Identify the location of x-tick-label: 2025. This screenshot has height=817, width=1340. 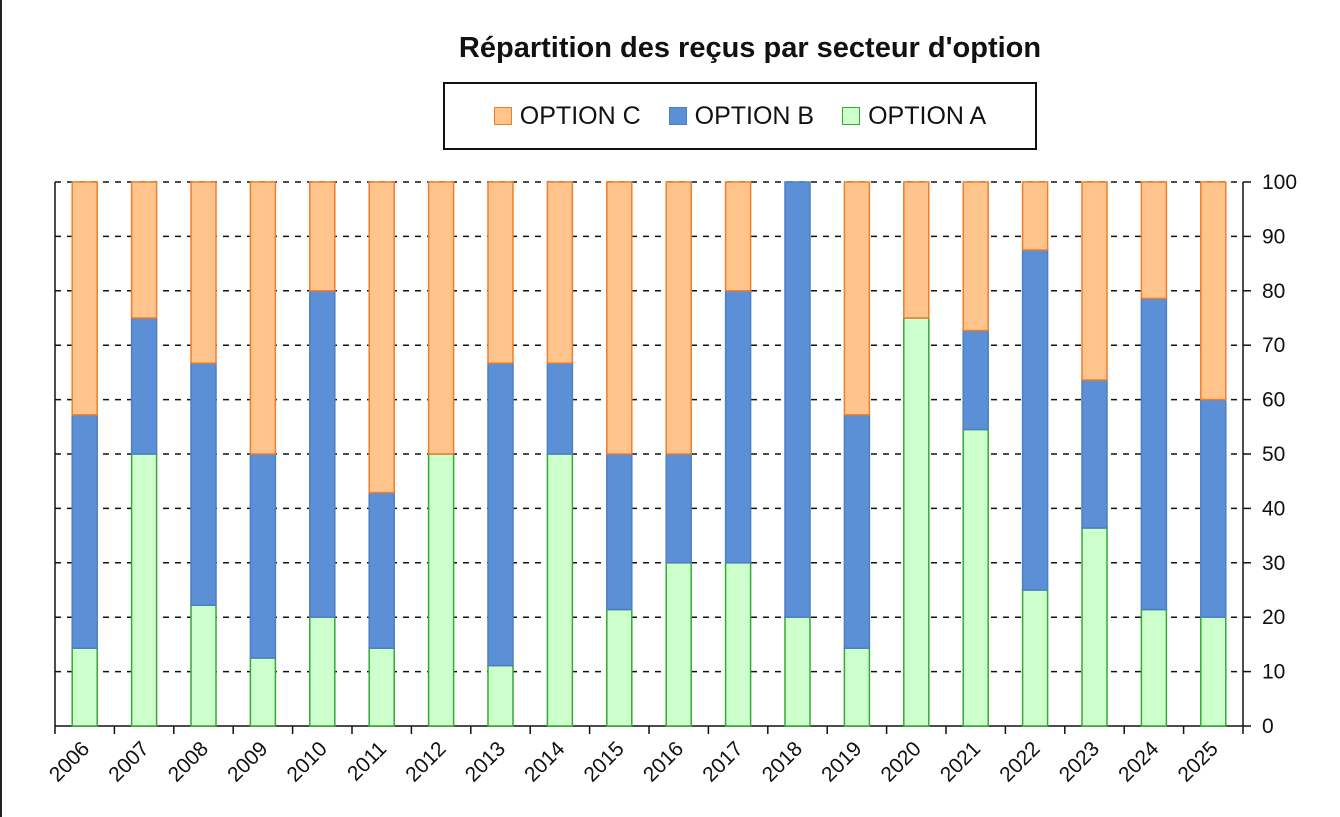
(1198, 761).